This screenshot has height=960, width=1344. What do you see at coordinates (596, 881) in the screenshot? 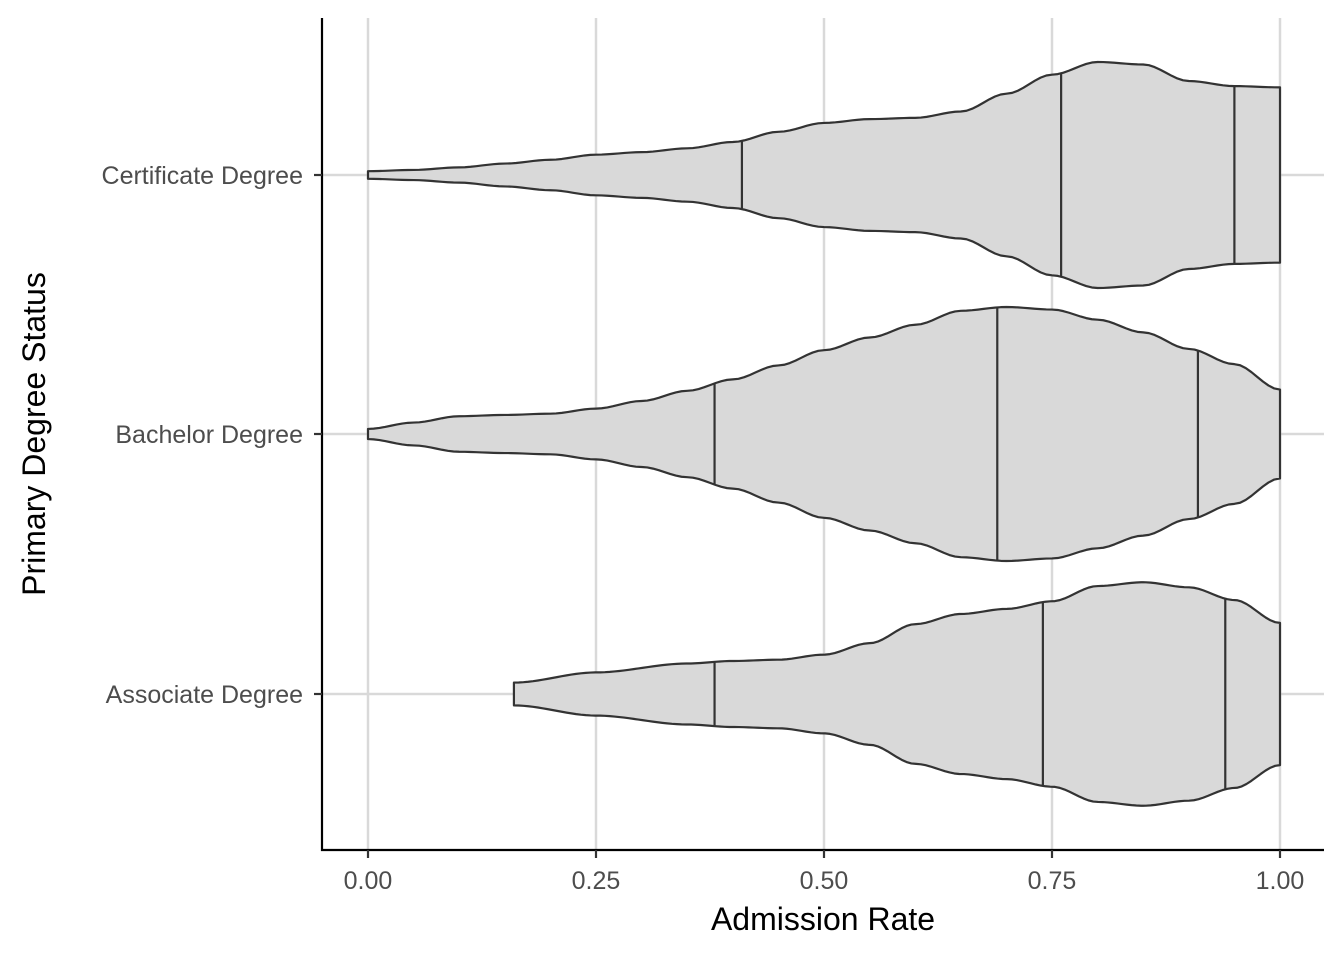
I see `x-tick-label: 0.25` at bounding box center [596, 881].